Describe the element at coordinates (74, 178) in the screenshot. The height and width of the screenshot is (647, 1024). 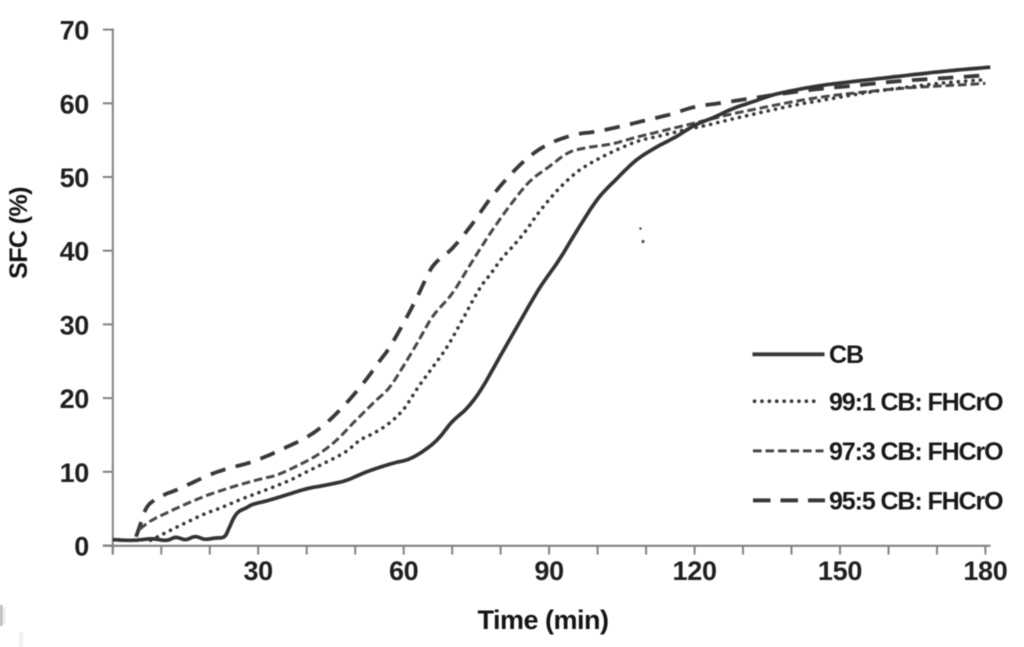
I see `svg-text: 50` at that location.